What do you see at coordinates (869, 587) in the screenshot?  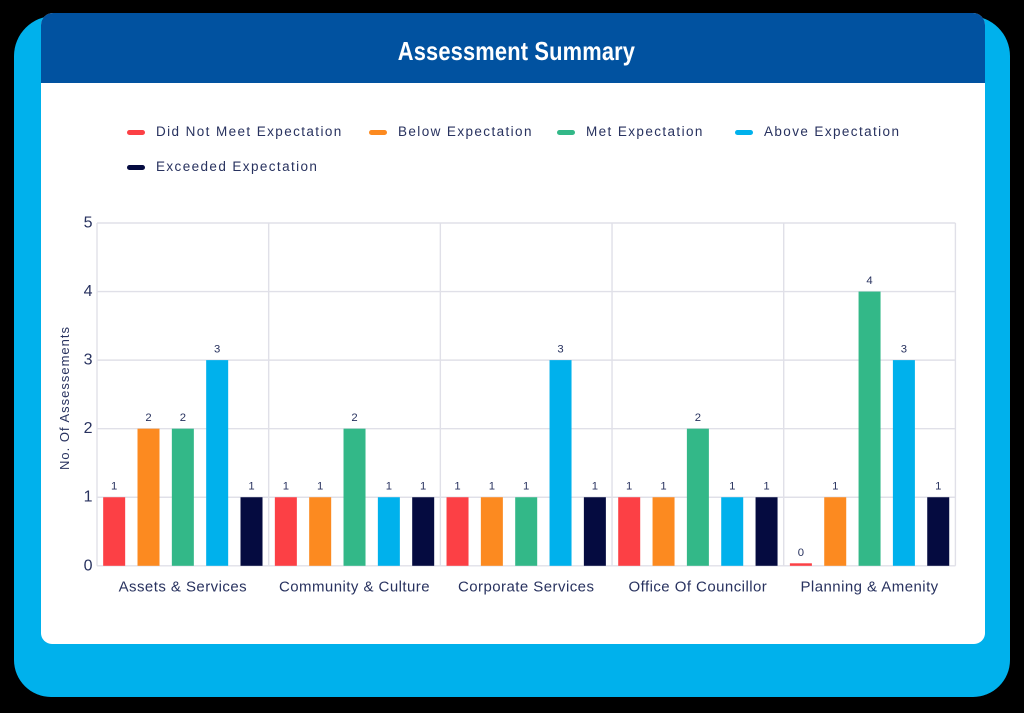 I see `svg-text: Planning & Amenity` at bounding box center [869, 587].